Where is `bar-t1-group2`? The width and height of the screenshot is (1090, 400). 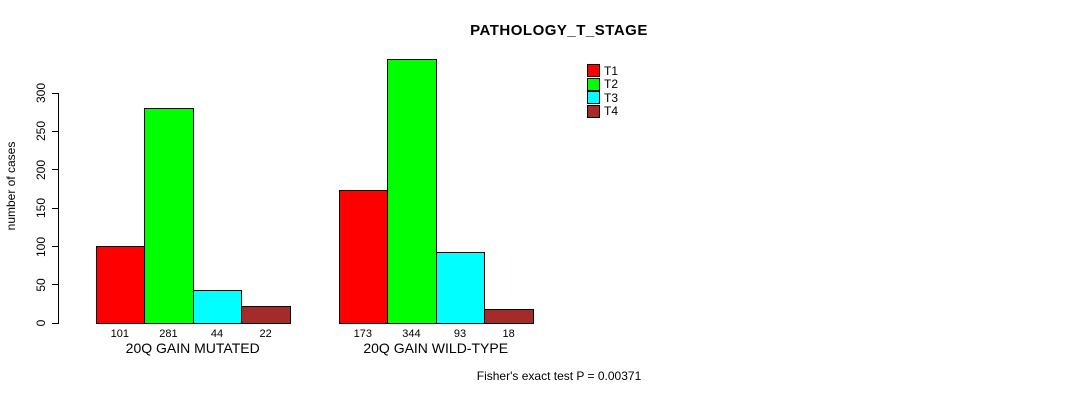 bar-t1-group2 is located at coordinates (363, 257).